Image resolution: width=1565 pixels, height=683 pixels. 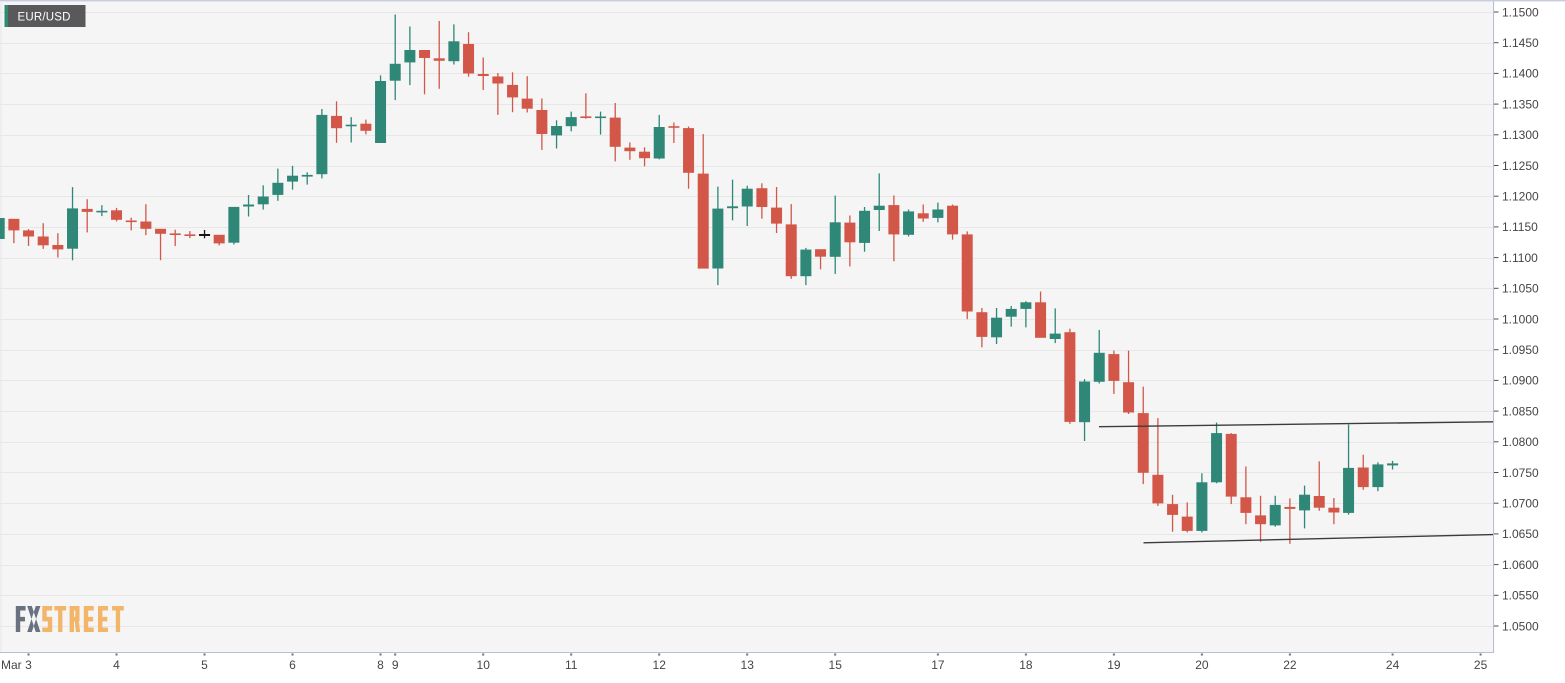 What do you see at coordinates (1520, 442) in the screenshot?
I see `svg-text: 1.0800` at bounding box center [1520, 442].